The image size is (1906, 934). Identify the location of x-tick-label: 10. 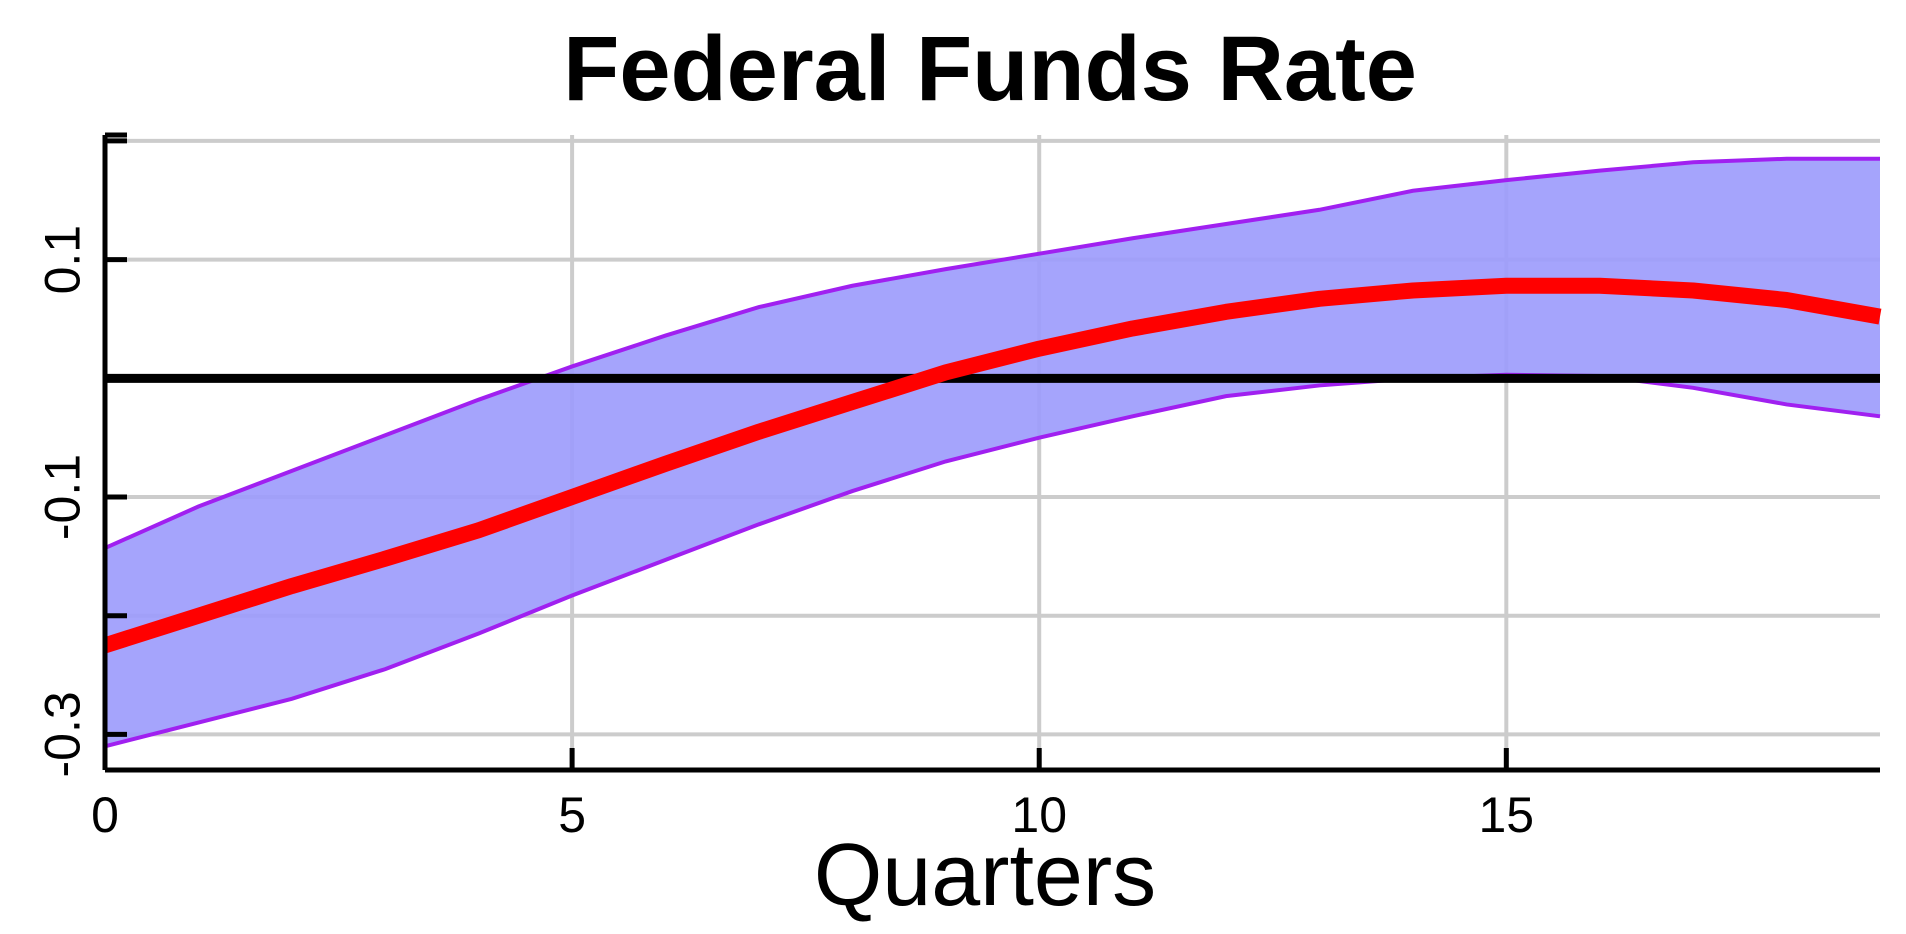
(1039, 815).